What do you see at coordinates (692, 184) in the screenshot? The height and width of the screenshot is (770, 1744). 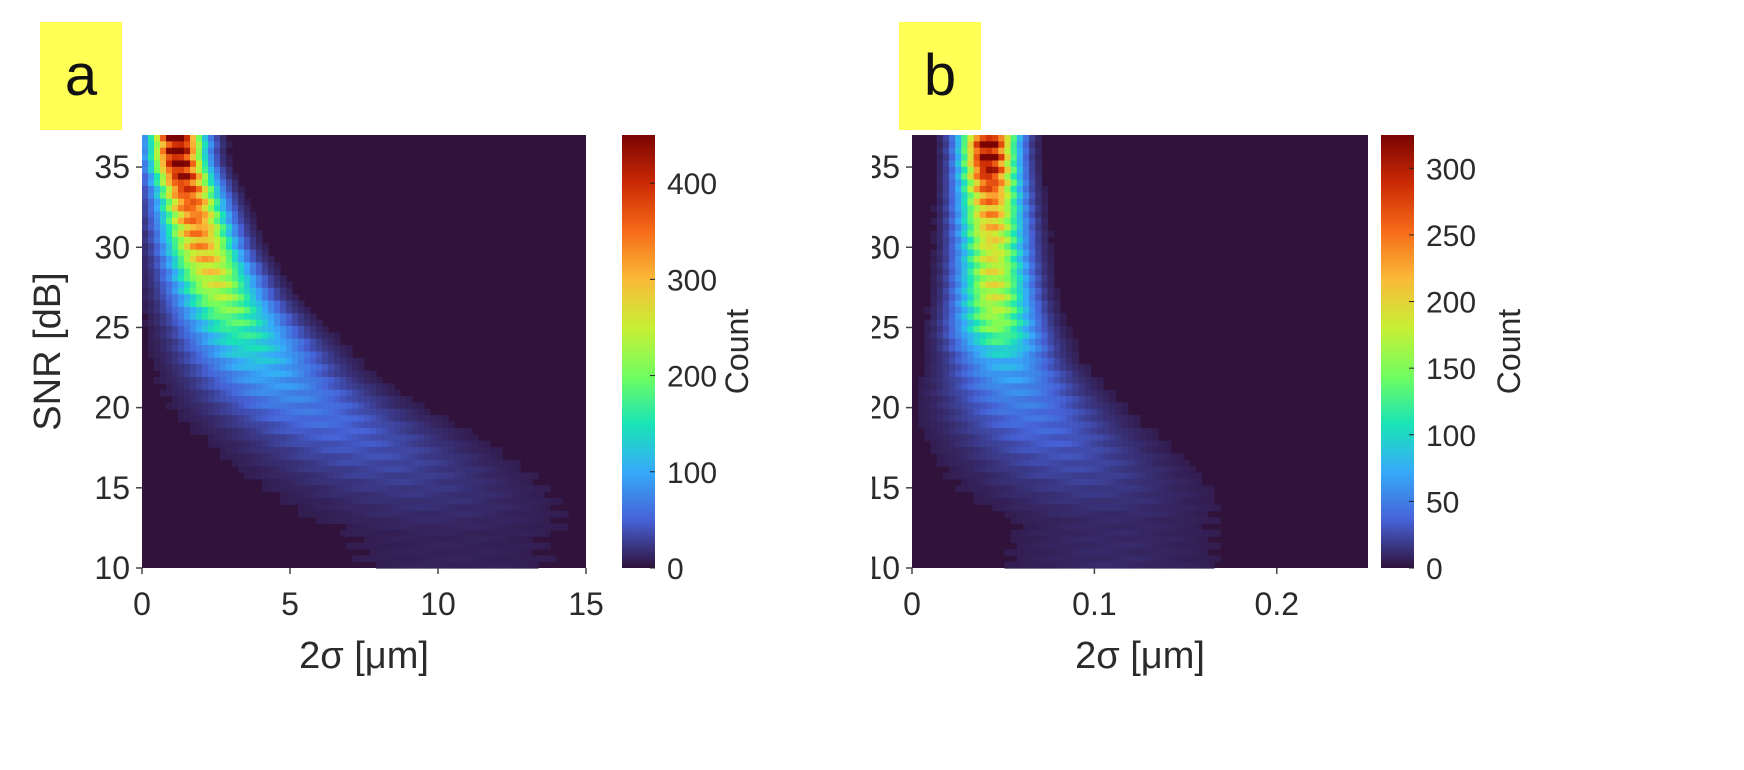 I see `colorbar-tick-label: 400` at bounding box center [692, 184].